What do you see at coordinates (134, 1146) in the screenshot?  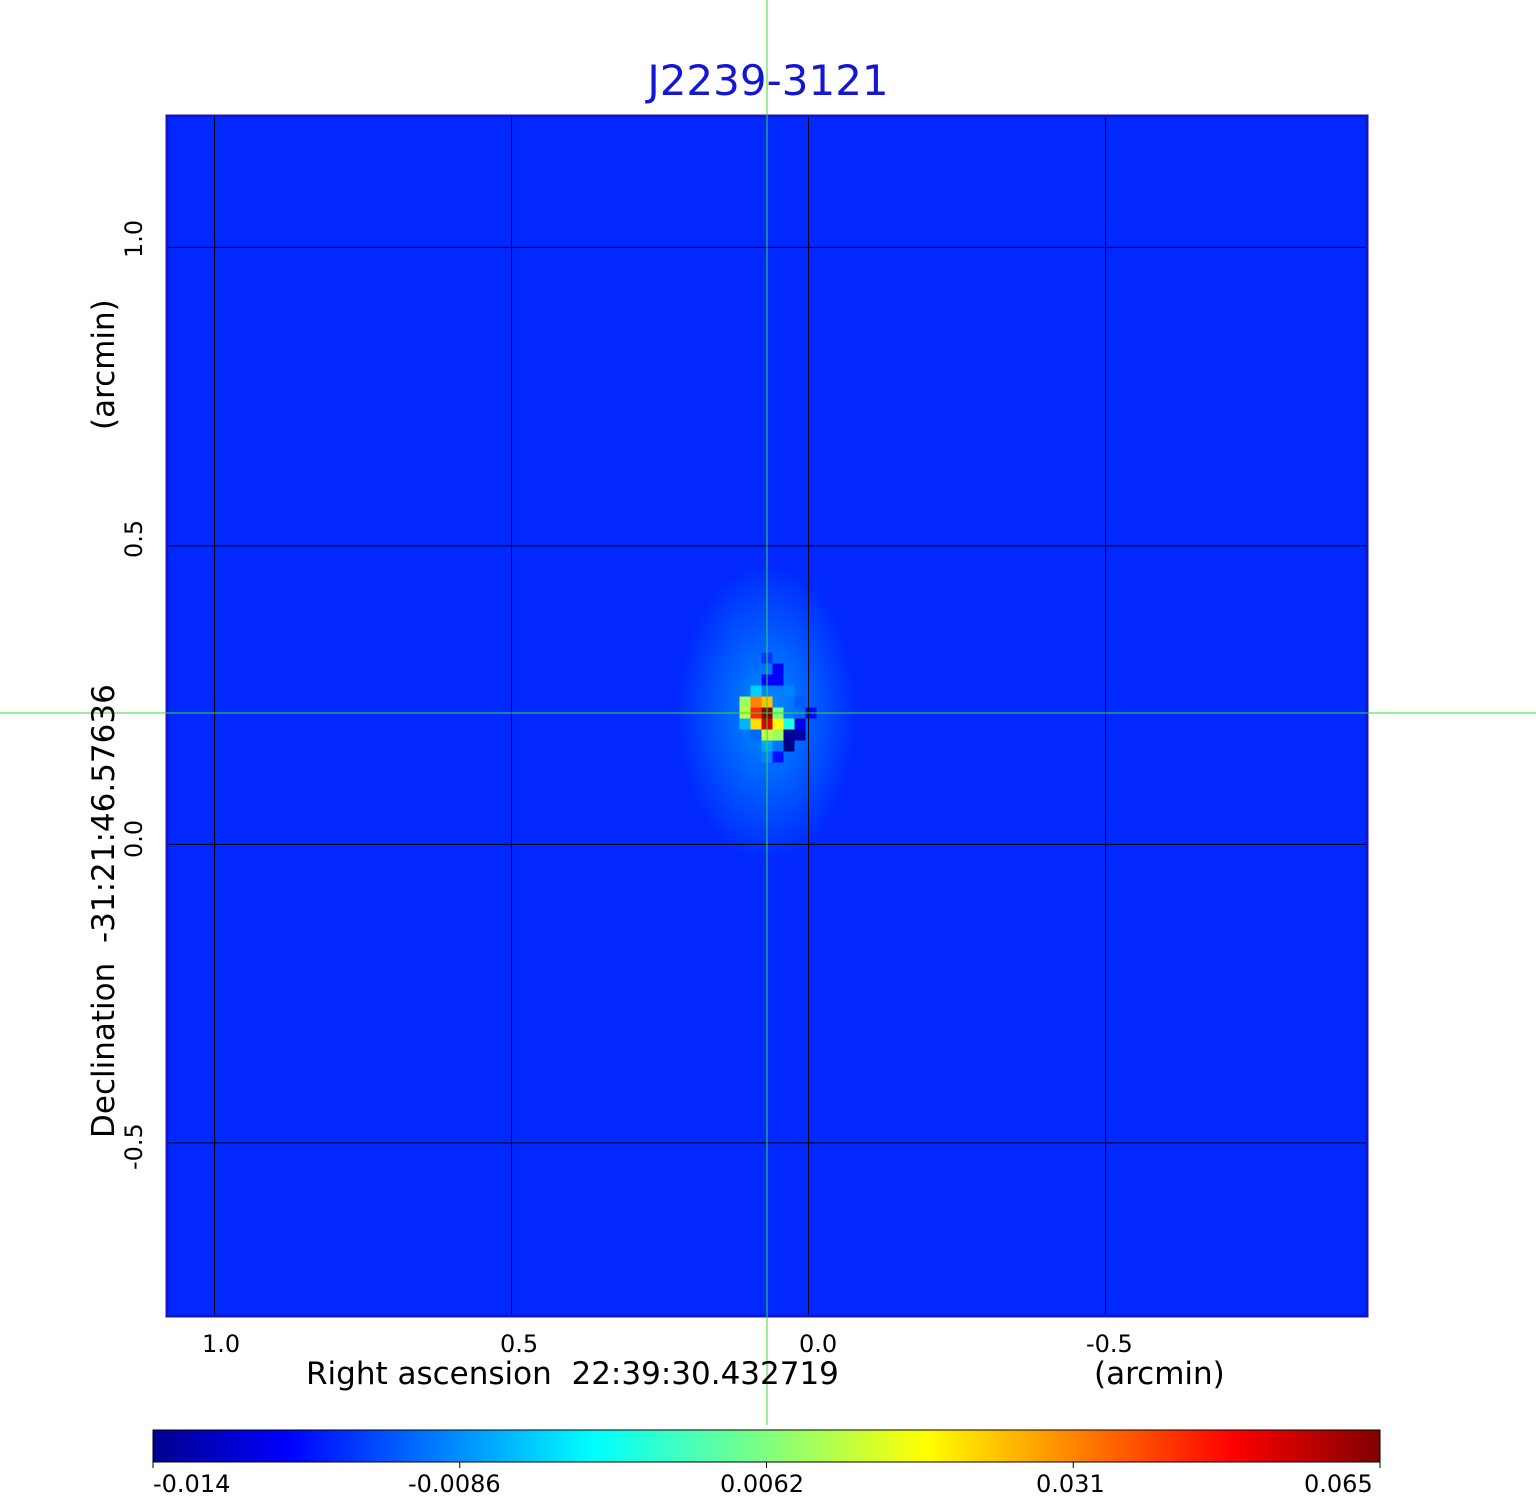 I see `y-tick-label: -0.5` at bounding box center [134, 1146].